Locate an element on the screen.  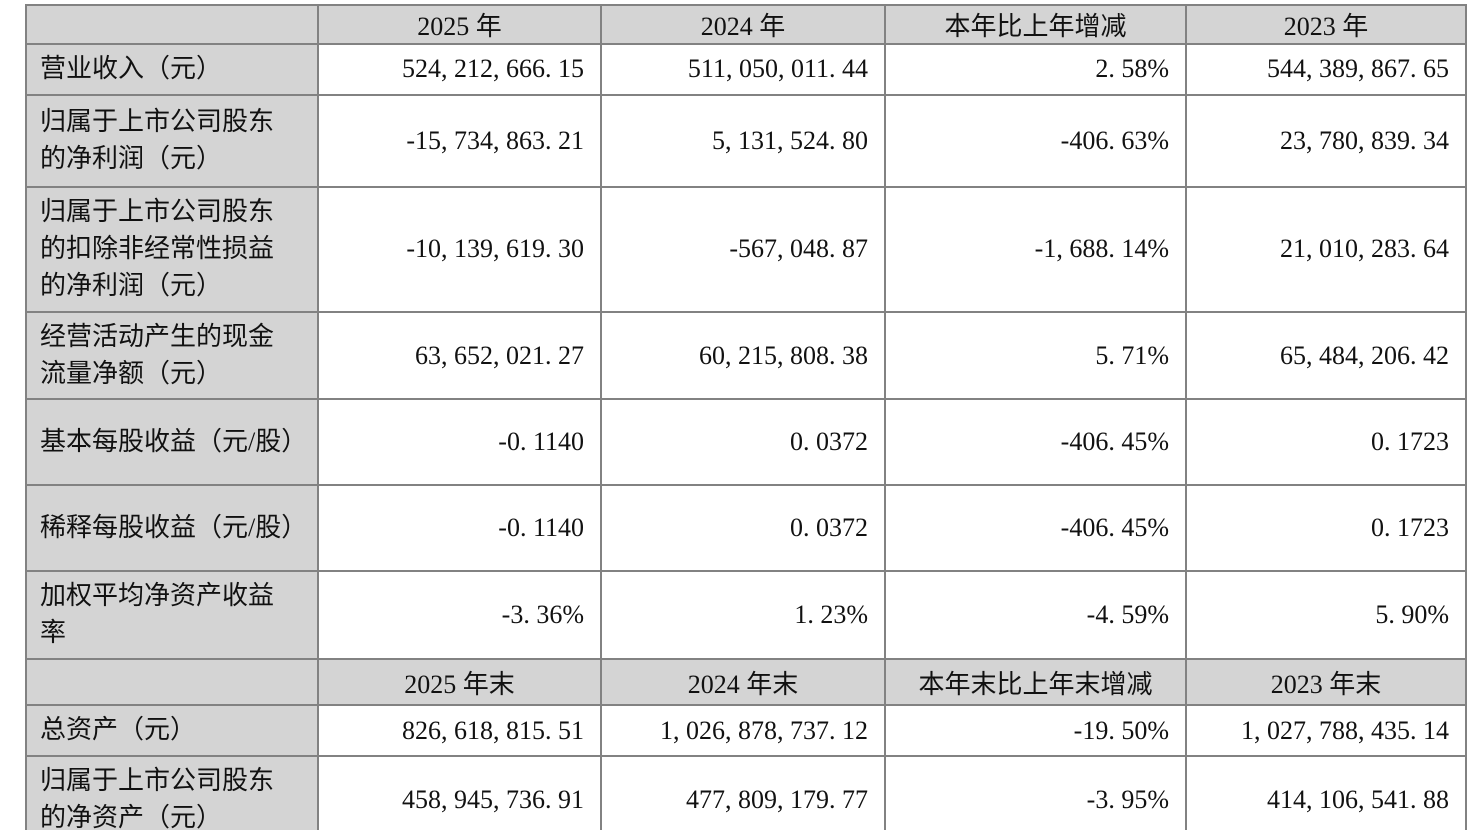
value-yoy-change: -406. 63% is located at coordinates (1035, 140).